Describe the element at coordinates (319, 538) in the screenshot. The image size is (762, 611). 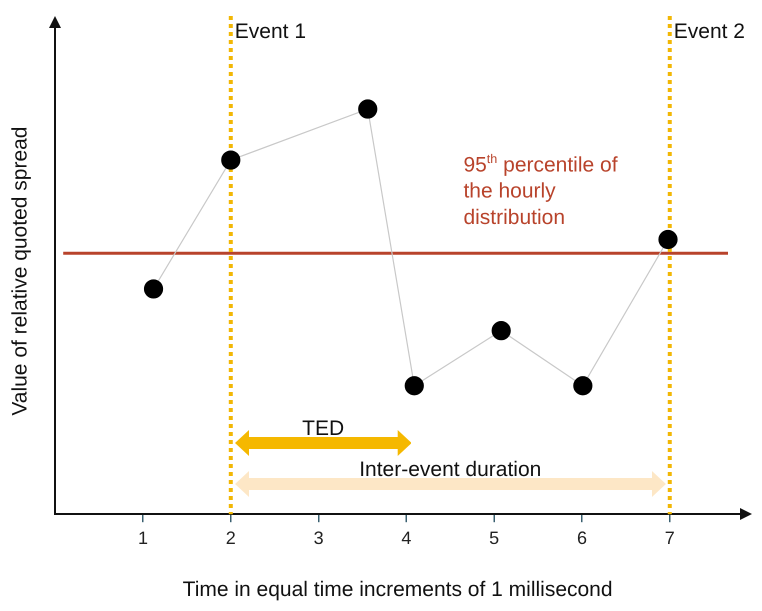
I see `x-tick-label: 3` at that location.